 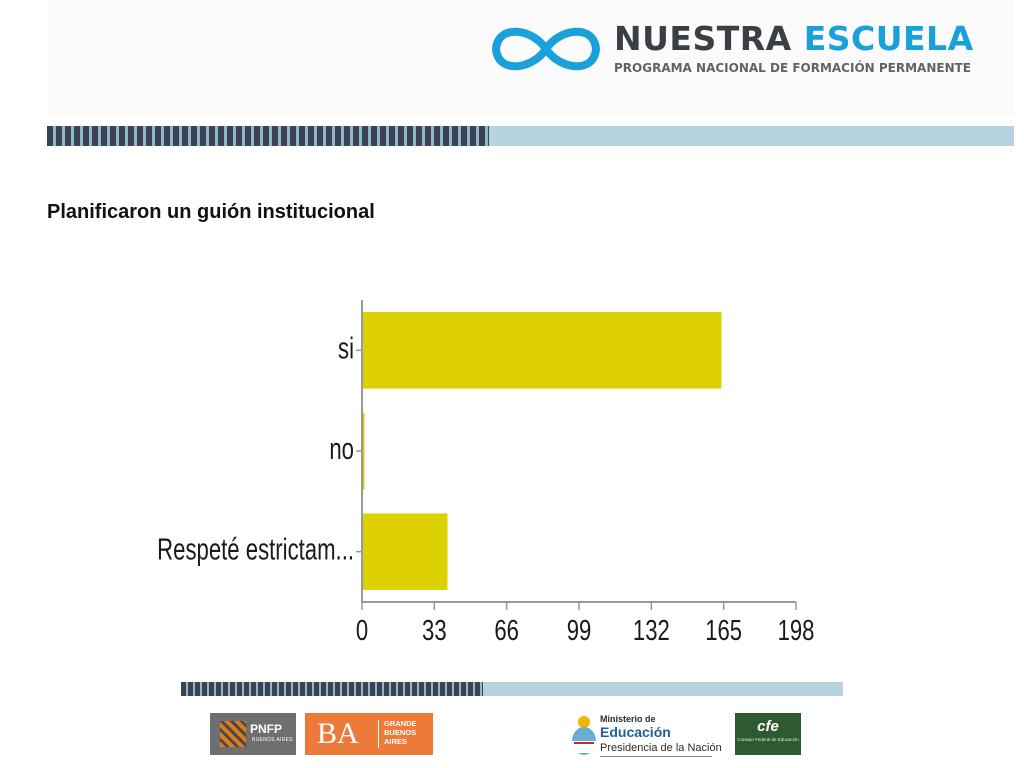 What do you see at coordinates (506, 631) in the screenshot?
I see `chart-x-tick-label: 66` at bounding box center [506, 631].